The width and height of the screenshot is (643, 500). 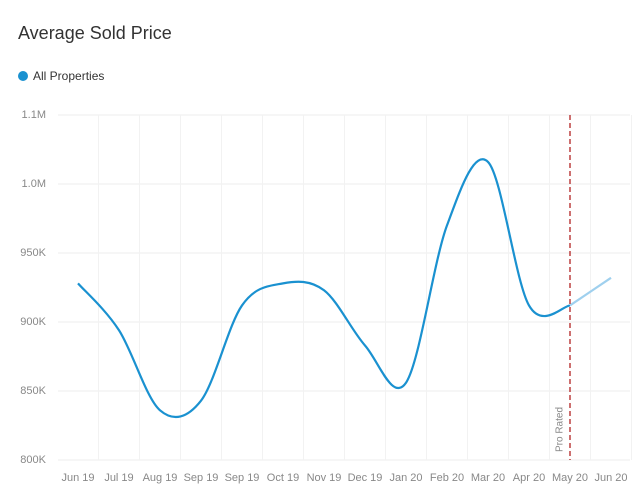 What do you see at coordinates (283, 478) in the screenshot?
I see `x-tick-label: Oct 19` at bounding box center [283, 478].